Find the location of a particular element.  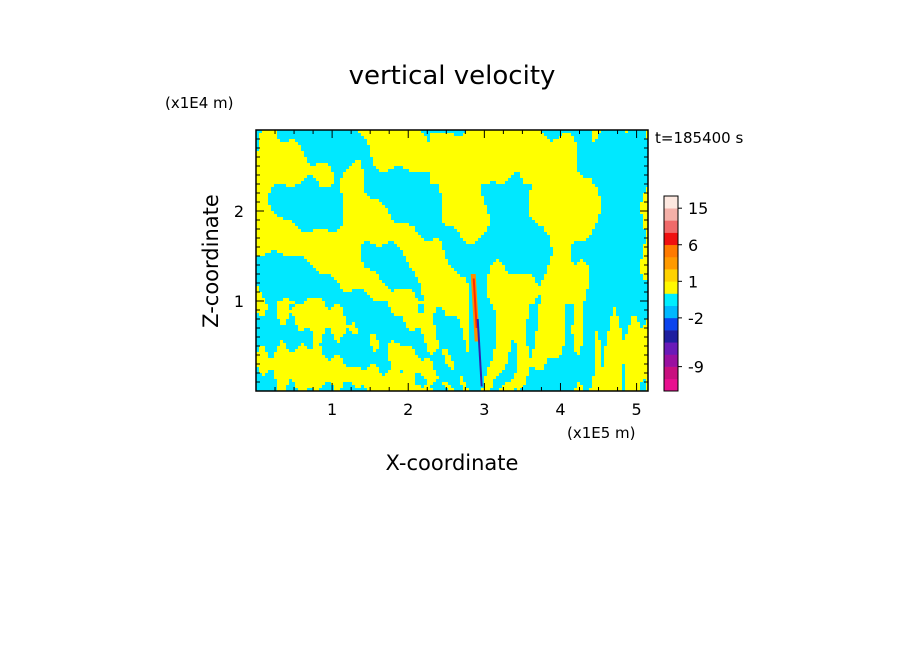

x-tick-label: 2 is located at coordinates (408, 409).